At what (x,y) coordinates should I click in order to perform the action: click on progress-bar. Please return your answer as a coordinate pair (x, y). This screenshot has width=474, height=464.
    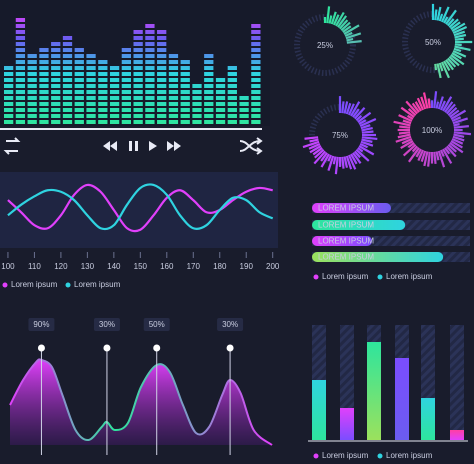
    Looking at the image, I should click on (342, 241).